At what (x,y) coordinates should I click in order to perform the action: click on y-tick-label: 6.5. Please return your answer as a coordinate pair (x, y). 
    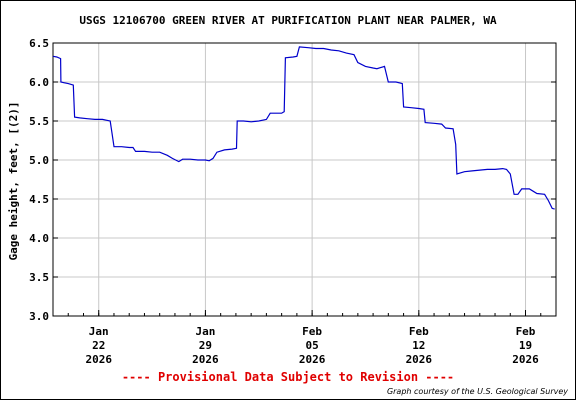
    Looking at the image, I should click on (39, 43).